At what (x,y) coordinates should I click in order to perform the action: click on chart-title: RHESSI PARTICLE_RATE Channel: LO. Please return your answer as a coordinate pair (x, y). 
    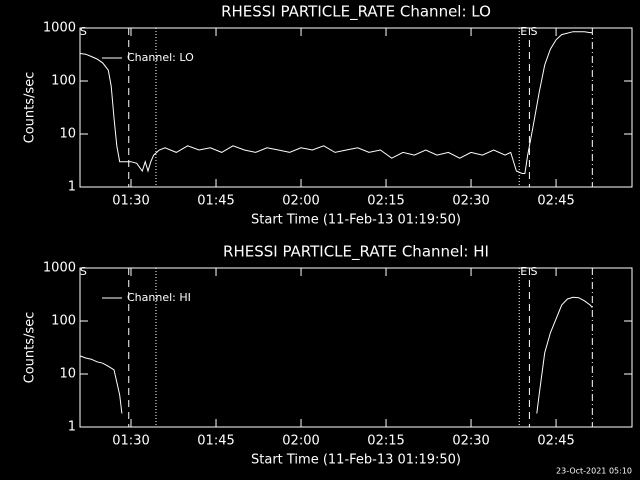
    Looking at the image, I should click on (356, 12).